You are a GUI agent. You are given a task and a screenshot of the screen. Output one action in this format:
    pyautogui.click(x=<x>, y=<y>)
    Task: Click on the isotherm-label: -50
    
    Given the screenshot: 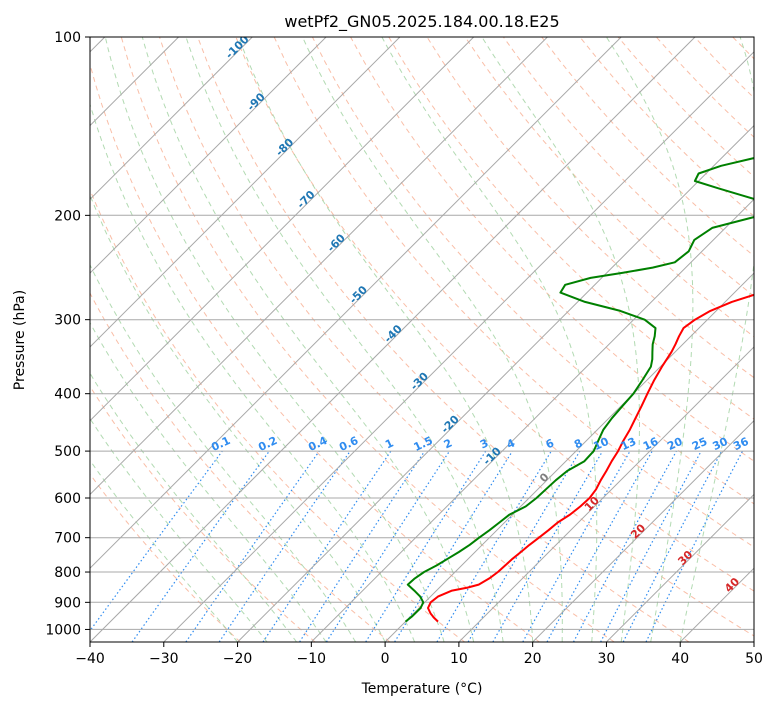 What is the action you would take?
    pyautogui.click(x=358, y=294)
    